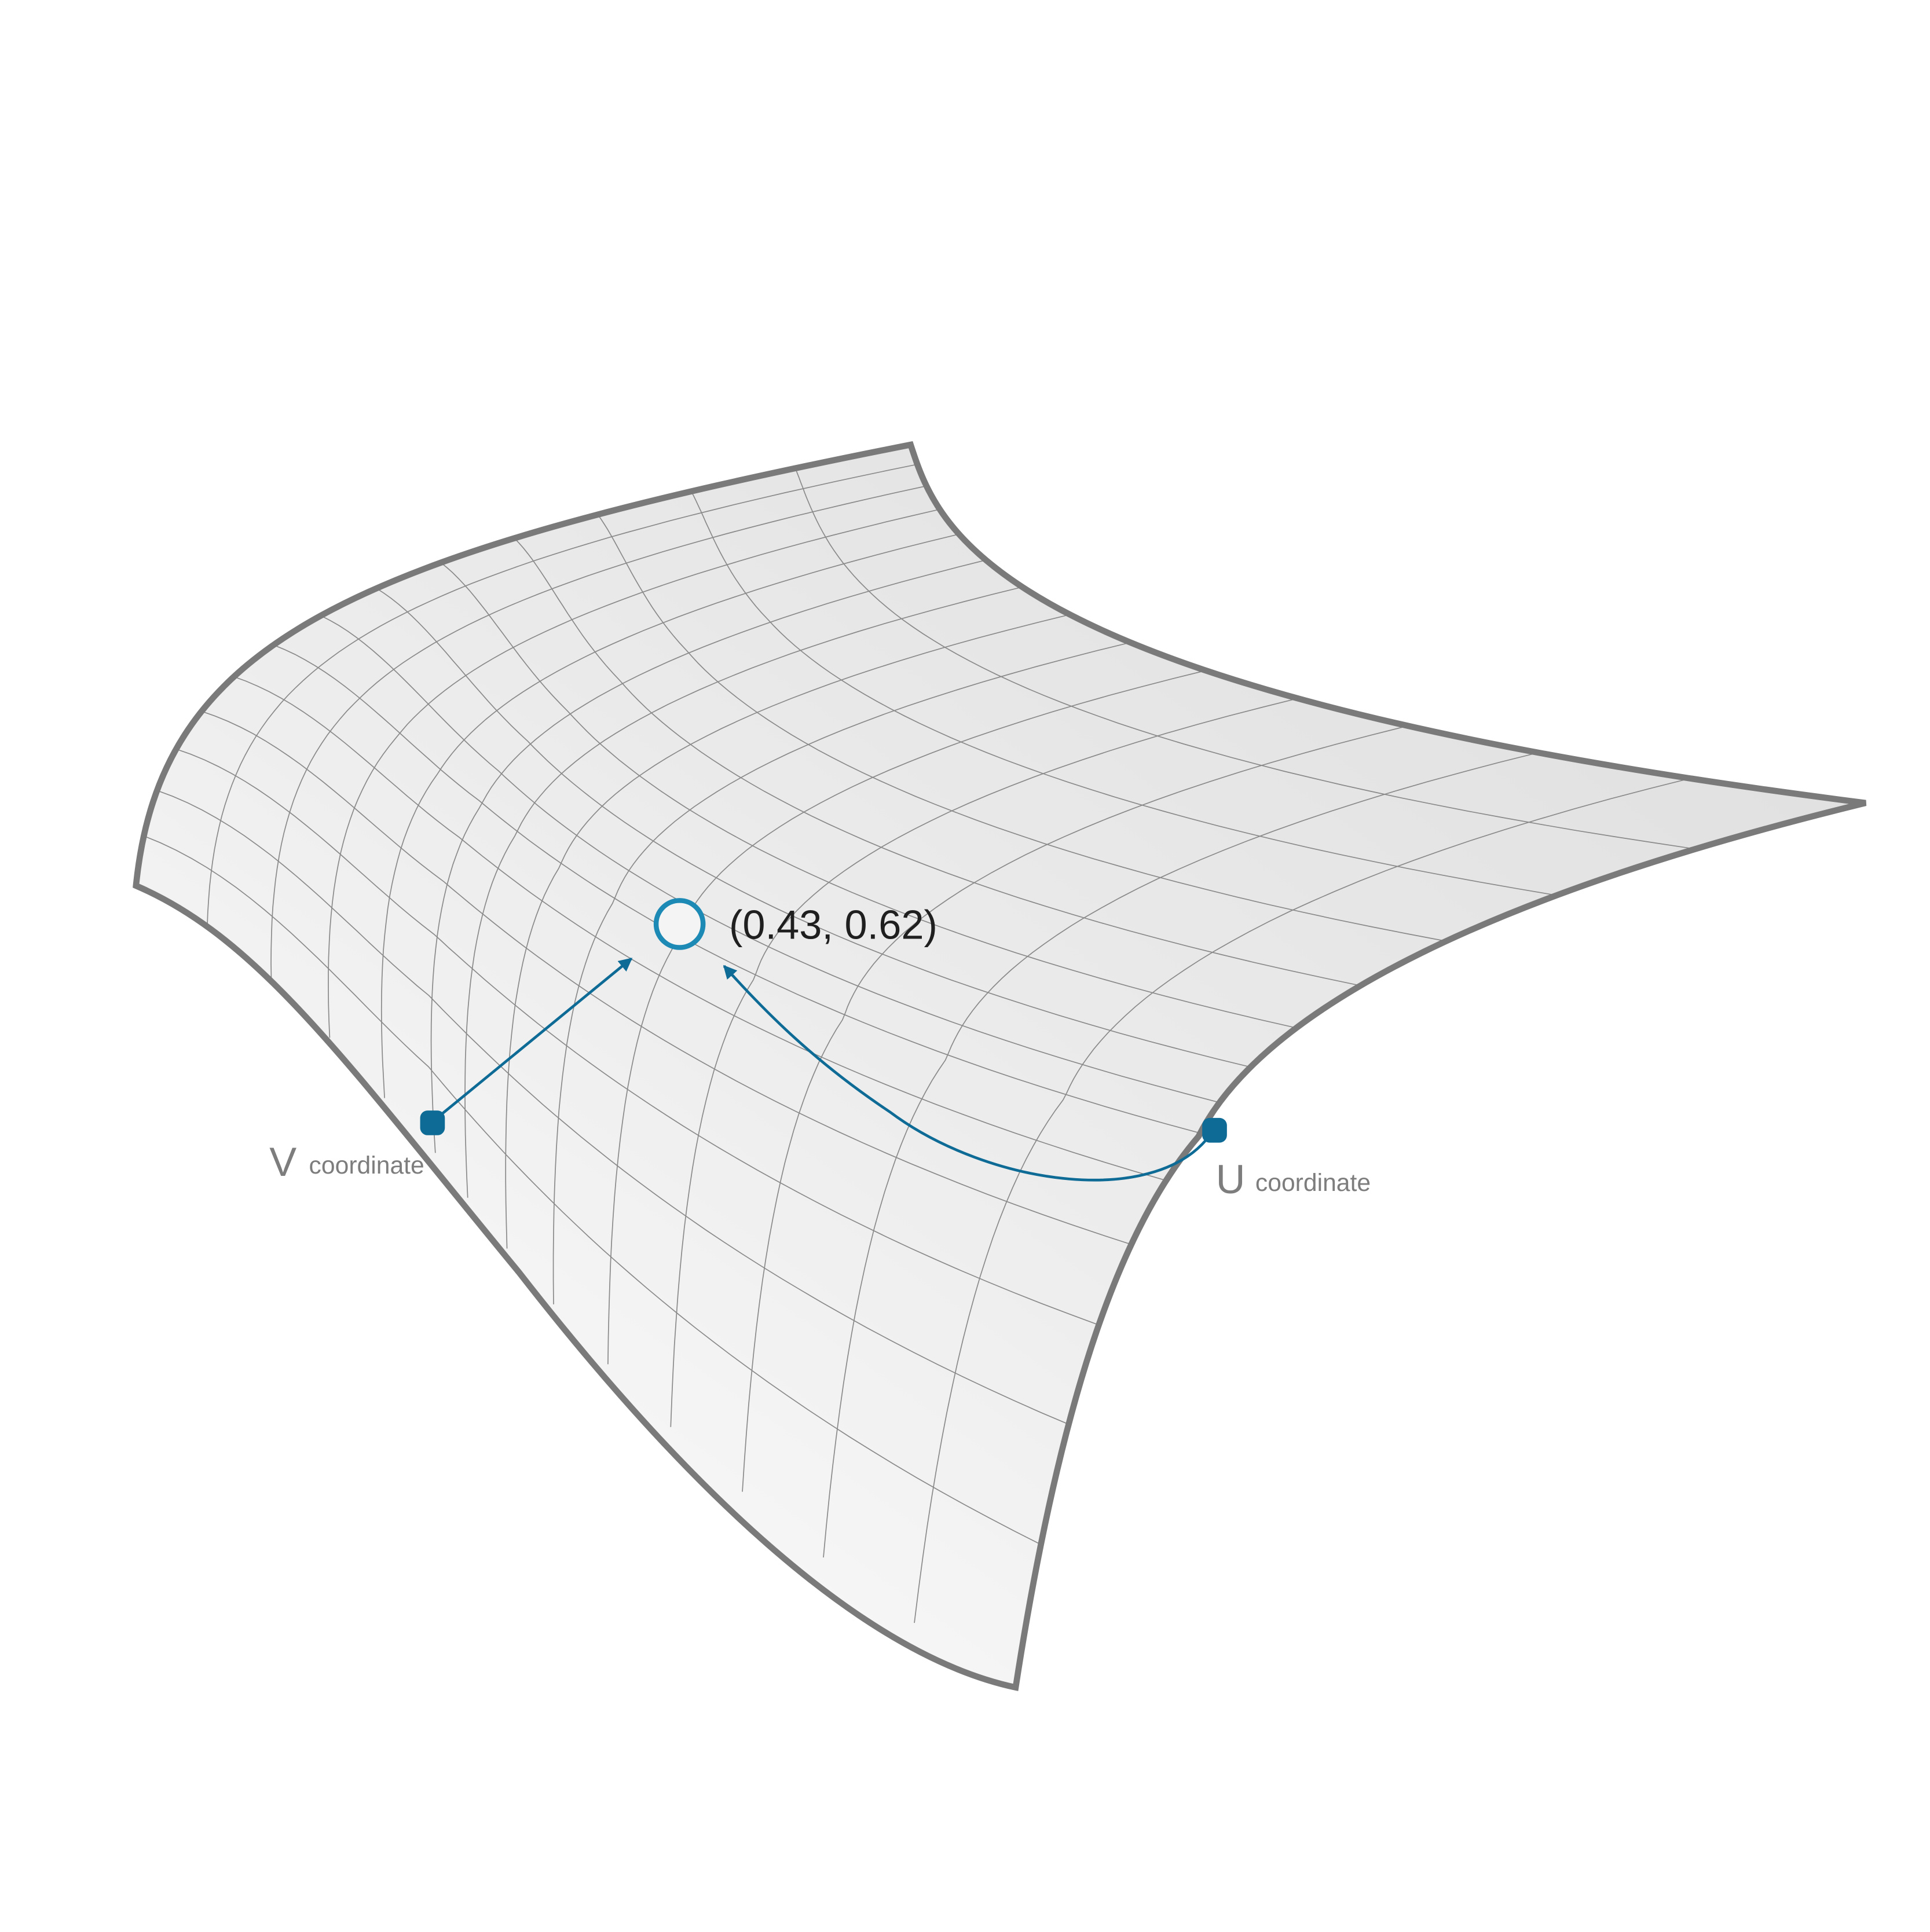 The width and height of the screenshot is (1930, 1932). What do you see at coordinates (366, 1166) in the screenshot?
I see `v-axis-word: coordinate` at bounding box center [366, 1166].